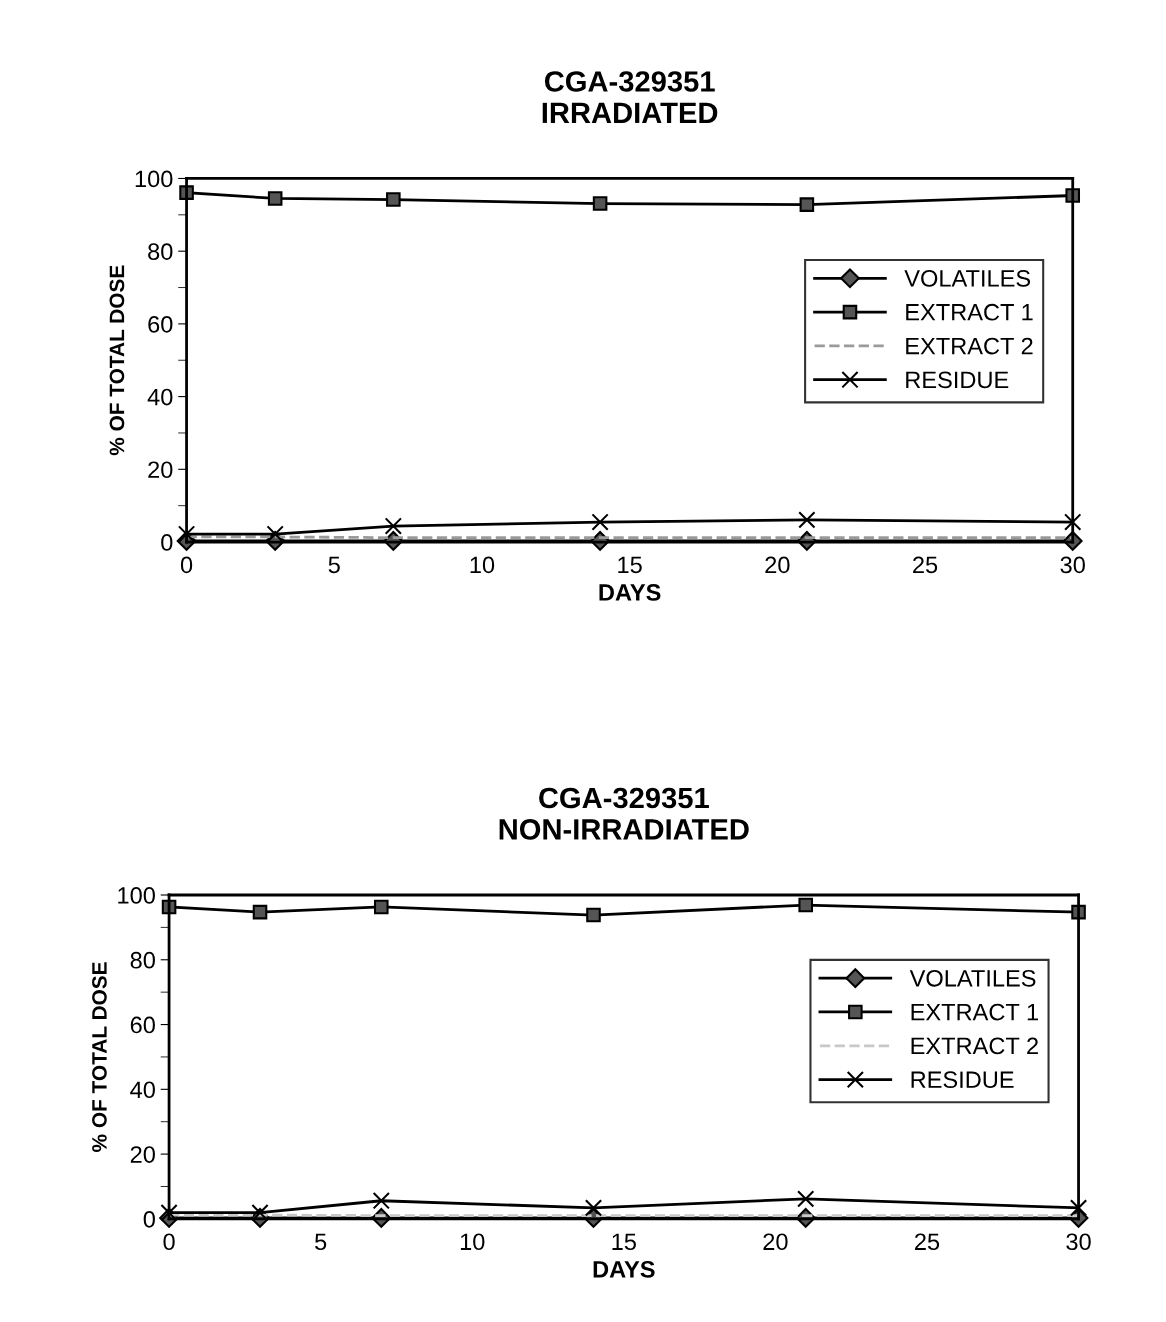 The height and width of the screenshot is (1322, 1166). What do you see at coordinates (624, 813) in the screenshot?
I see `chart-title: CGA-329351 NON-IRRADIATED` at bounding box center [624, 813].